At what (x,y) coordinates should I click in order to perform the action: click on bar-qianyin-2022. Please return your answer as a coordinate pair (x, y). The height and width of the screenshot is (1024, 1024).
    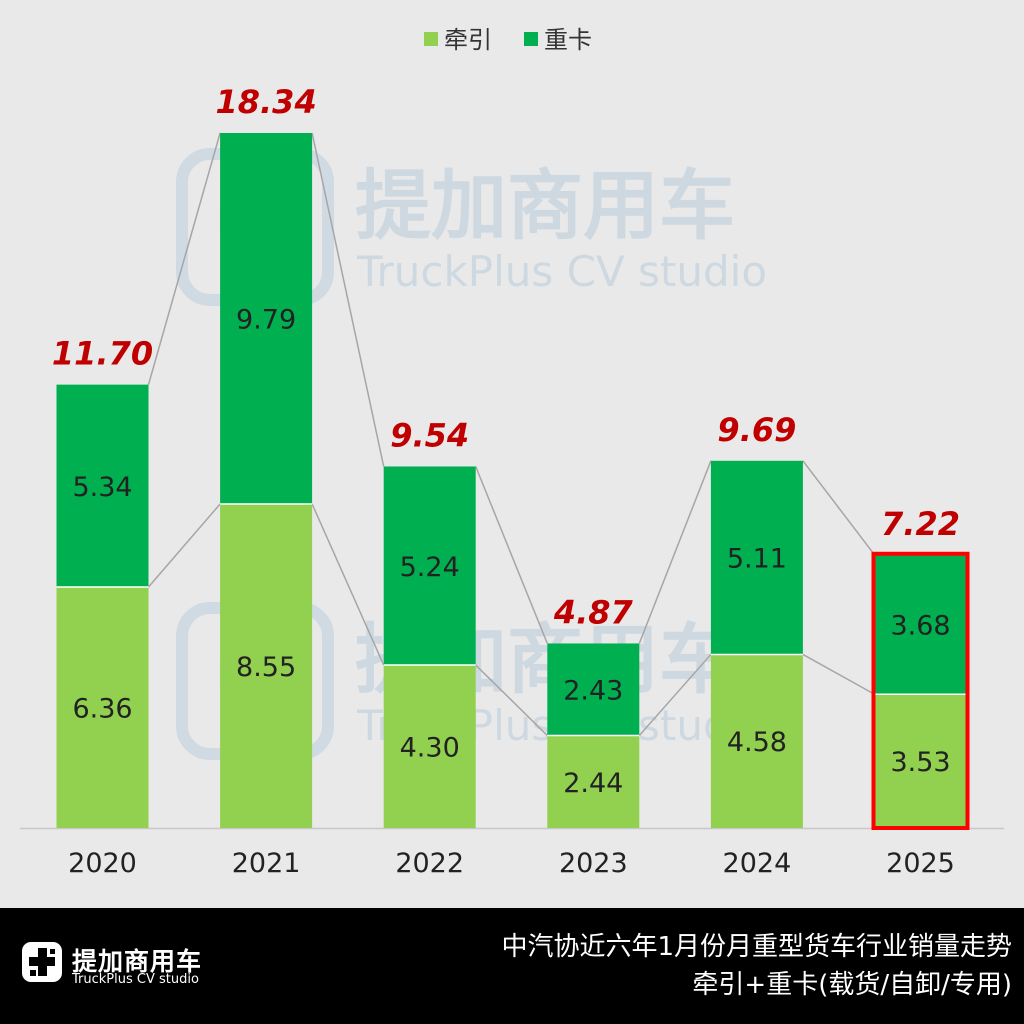
    Looking at the image, I should click on (429, 746).